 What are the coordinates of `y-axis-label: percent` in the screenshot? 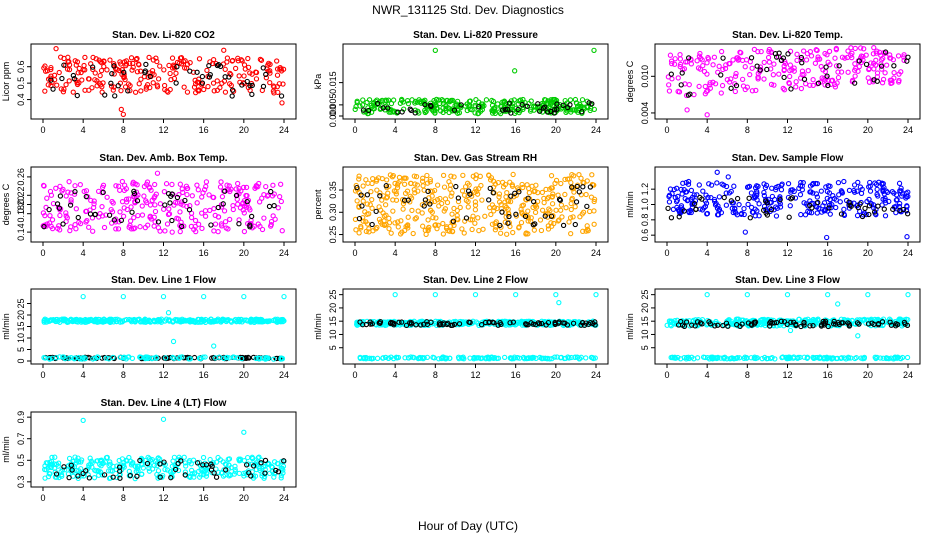 It's located at (318, 204).